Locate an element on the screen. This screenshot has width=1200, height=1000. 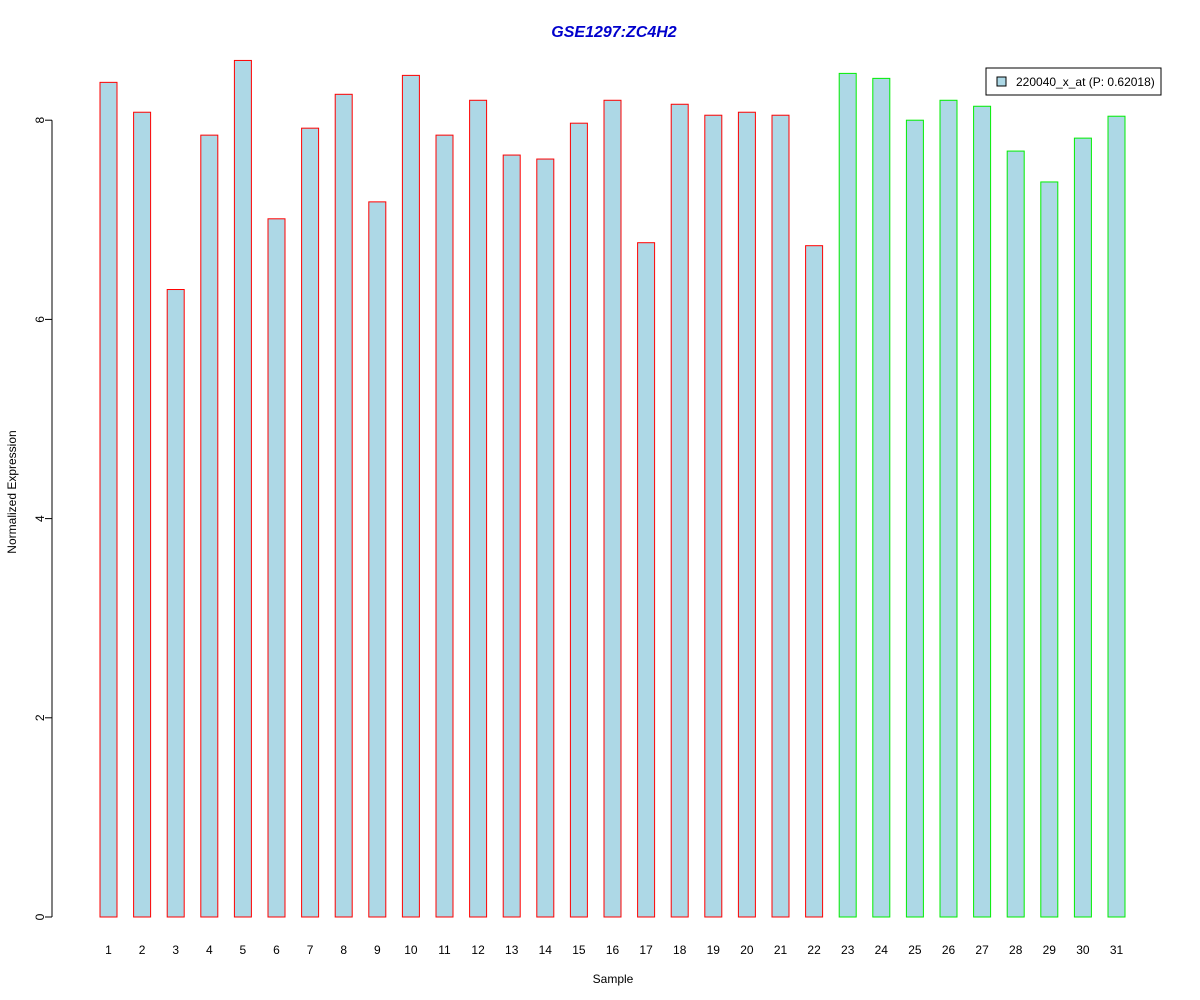
x-tick-label: 1 is located at coordinates (108, 950).